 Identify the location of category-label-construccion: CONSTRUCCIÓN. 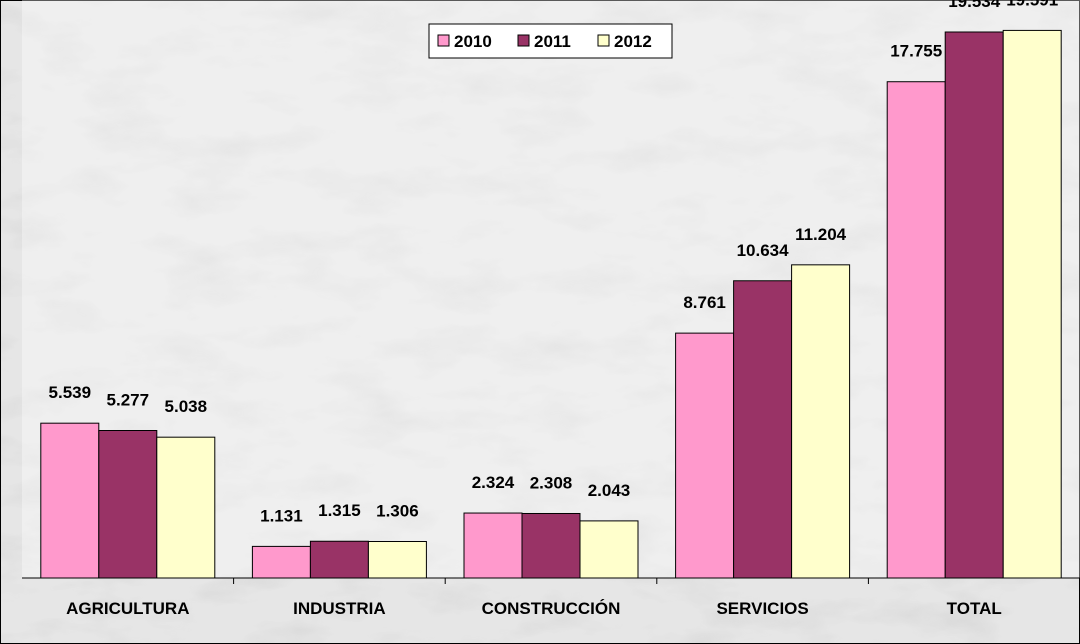
(551, 608).